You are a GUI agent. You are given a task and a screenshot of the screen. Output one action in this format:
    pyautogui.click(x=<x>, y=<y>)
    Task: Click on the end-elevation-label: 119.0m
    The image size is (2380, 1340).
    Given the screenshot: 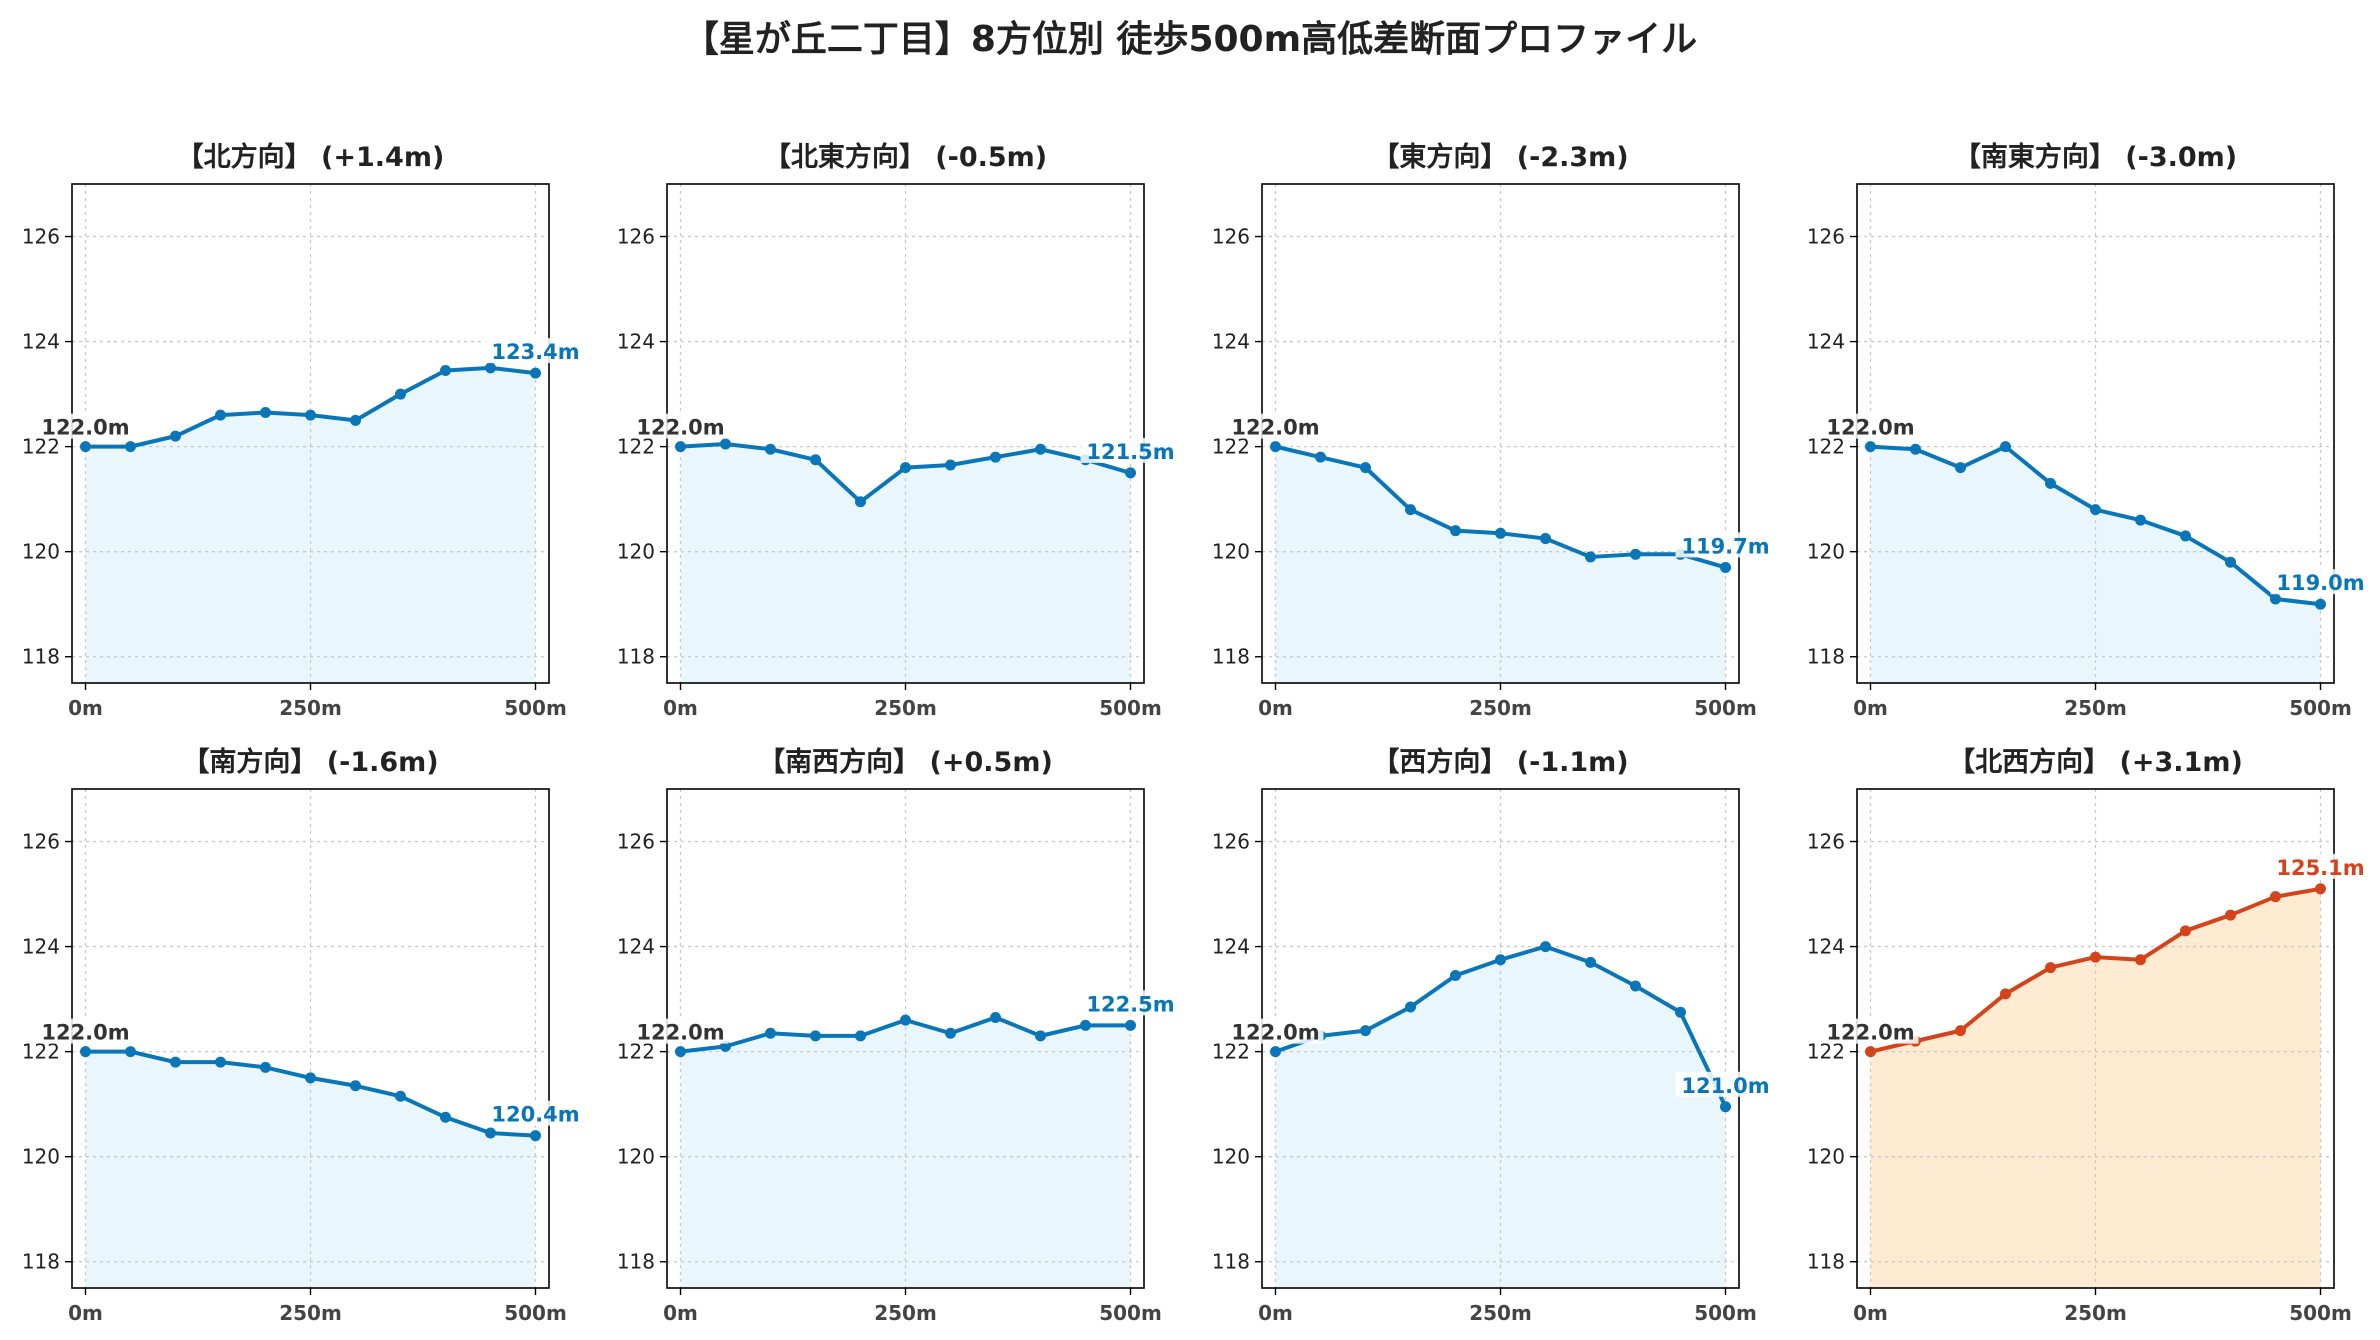 What is the action you would take?
    pyautogui.click(x=2320, y=583)
    